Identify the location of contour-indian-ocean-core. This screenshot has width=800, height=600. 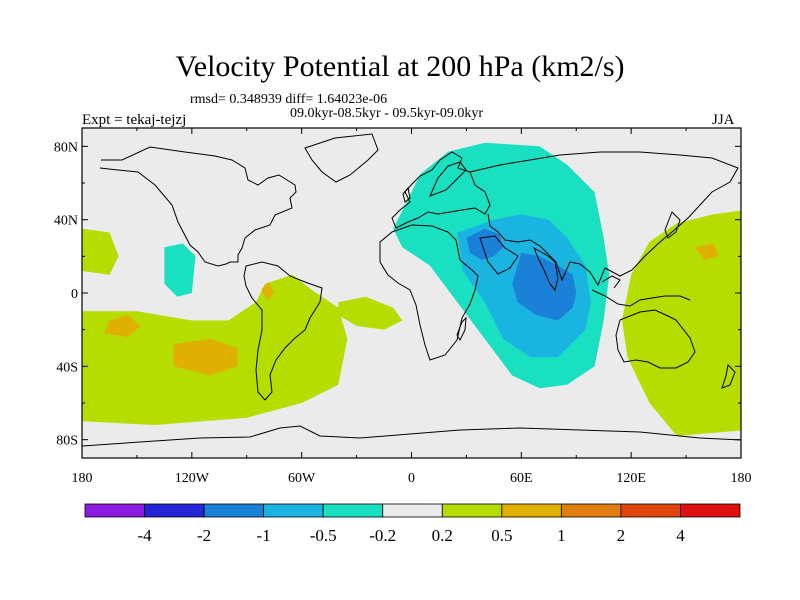
(544, 286).